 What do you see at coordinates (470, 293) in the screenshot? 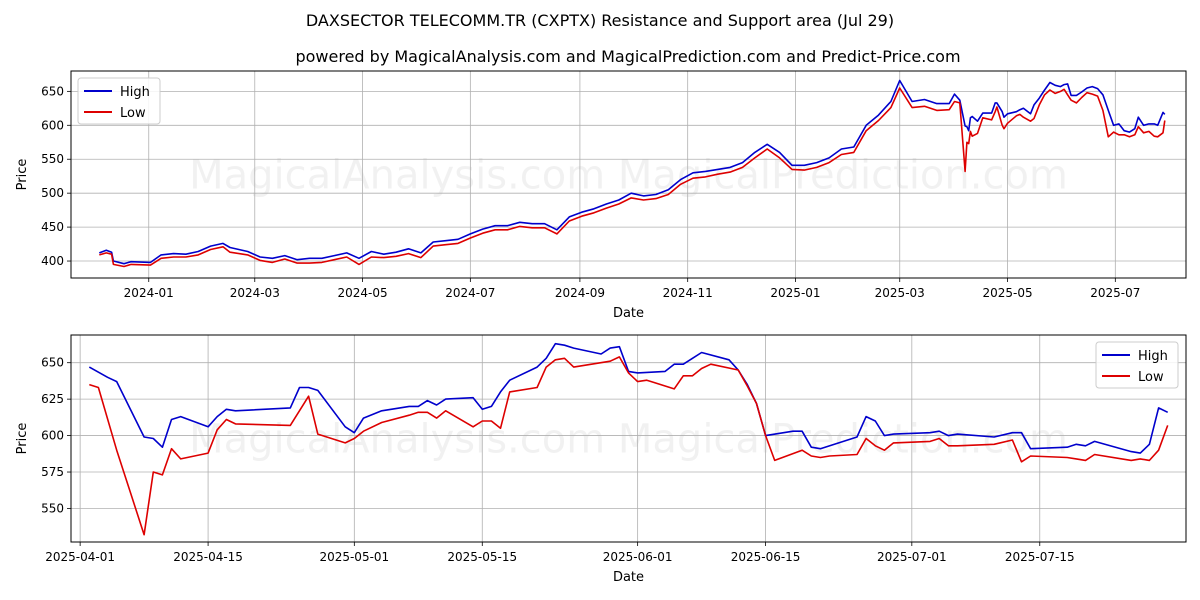
I see `x-tick-label: 2024-07` at bounding box center [470, 293].